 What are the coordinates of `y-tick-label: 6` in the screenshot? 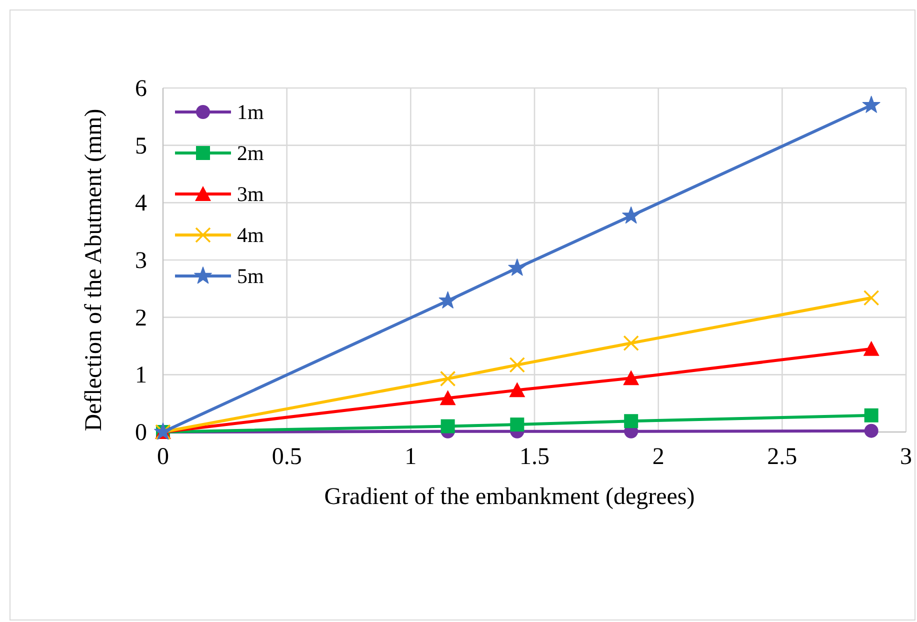 It's located at (141, 89).